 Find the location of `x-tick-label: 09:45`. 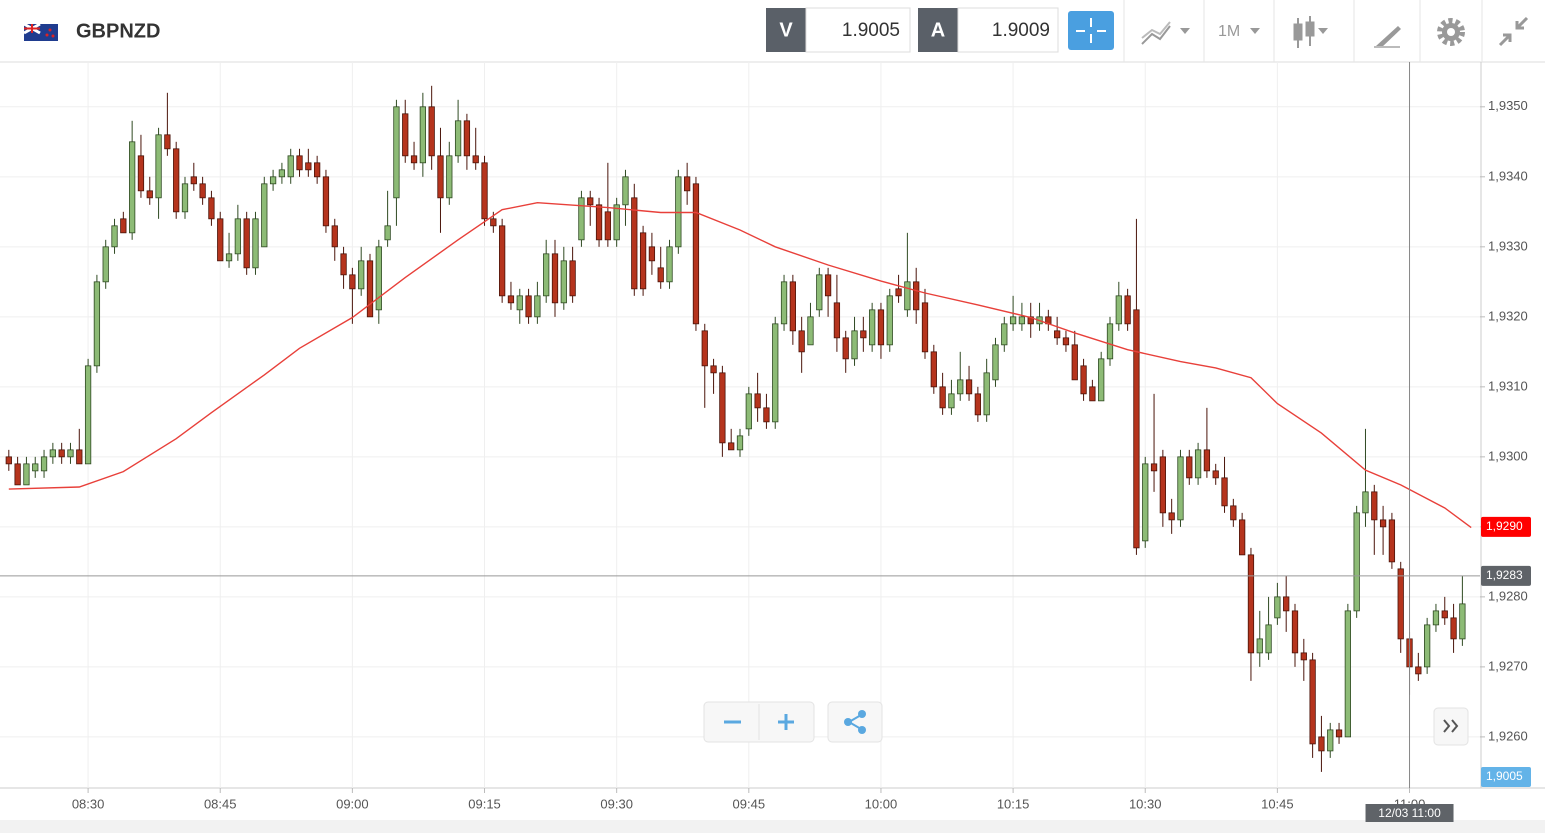

x-tick-label: 09:45 is located at coordinates (749, 803).